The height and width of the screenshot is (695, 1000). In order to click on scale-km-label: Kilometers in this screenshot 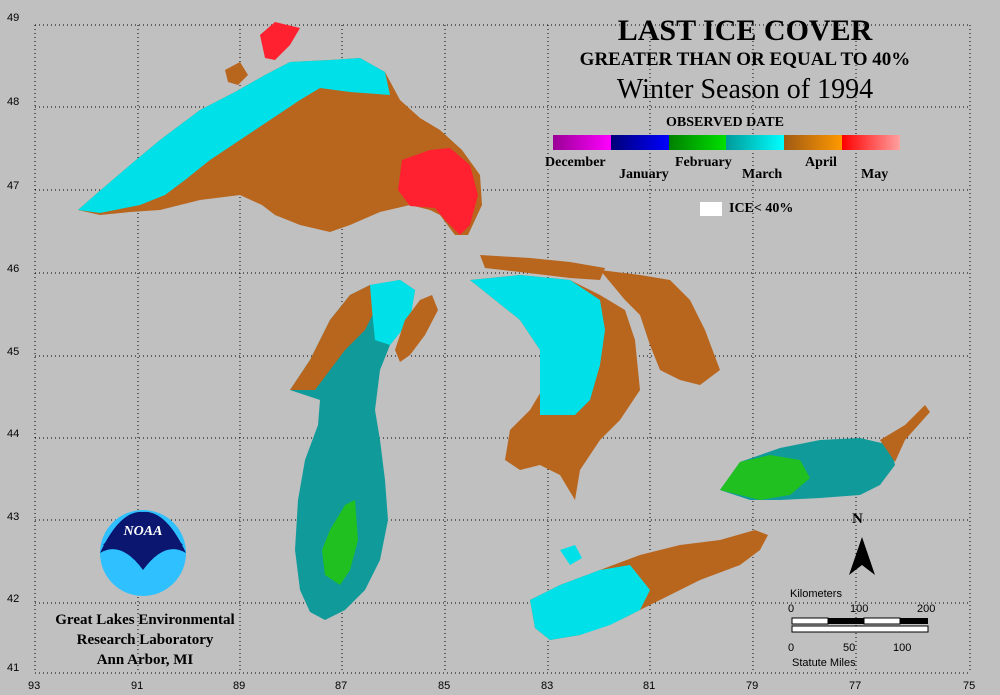, I will do `click(816, 594)`.